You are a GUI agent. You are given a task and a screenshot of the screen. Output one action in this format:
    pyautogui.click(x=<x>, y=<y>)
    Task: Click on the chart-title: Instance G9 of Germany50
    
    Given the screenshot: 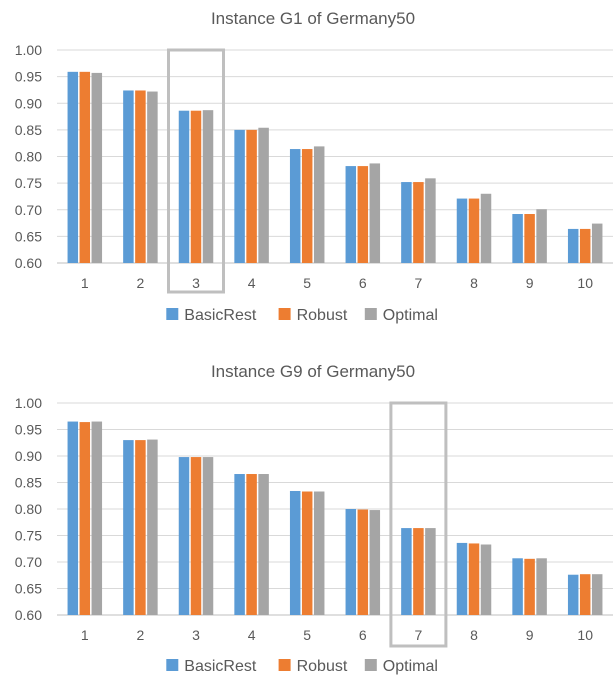 What is the action you would take?
    pyautogui.click(x=313, y=371)
    